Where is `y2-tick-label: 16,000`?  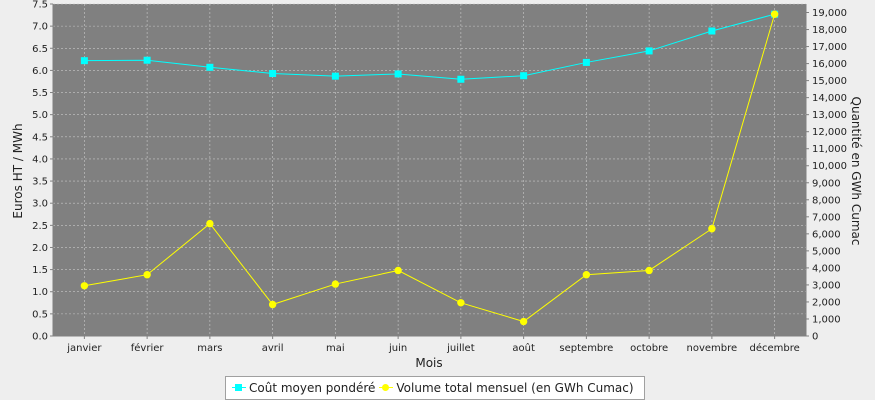 y2-tick-label: 16,000 is located at coordinates (829, 64).